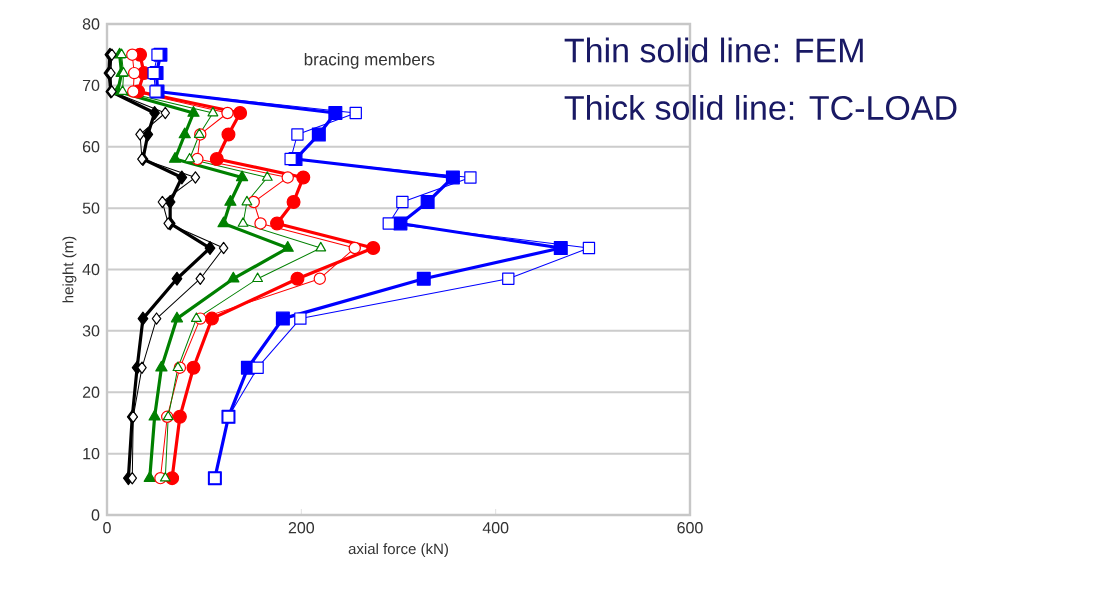 This screenshot has height=606, width=1115. What do you see at coordinates (91, 24) in the screenshot?
I see `y-tick-label: 80` at bounding box center [91, 24].